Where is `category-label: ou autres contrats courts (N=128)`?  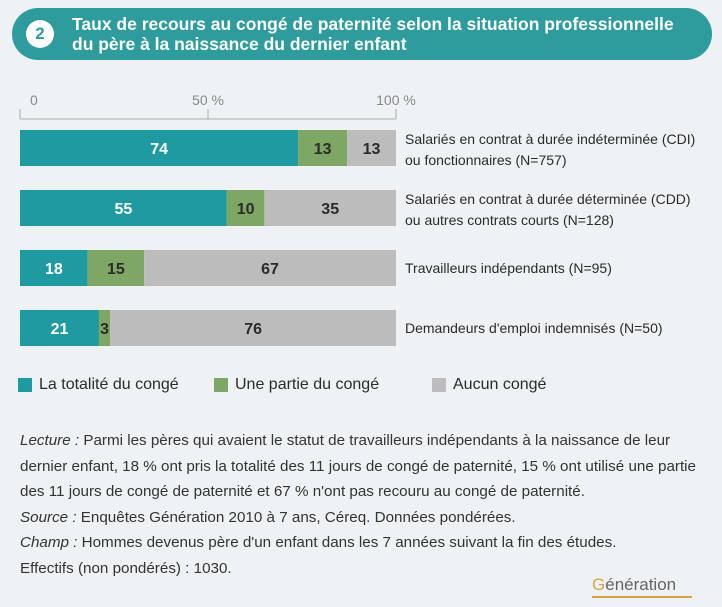
category-label: ou autres contrats courts (N=128) is located at coordinates (509, 220).